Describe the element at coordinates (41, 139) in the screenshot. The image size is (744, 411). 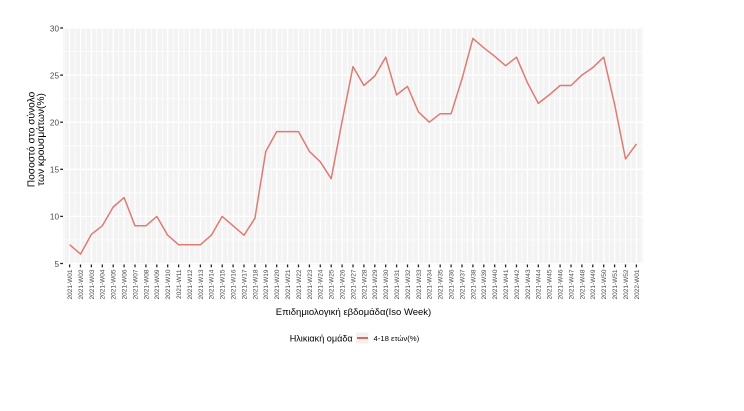
I see `svg-text: των κρουσμάτων(%)` at that location.